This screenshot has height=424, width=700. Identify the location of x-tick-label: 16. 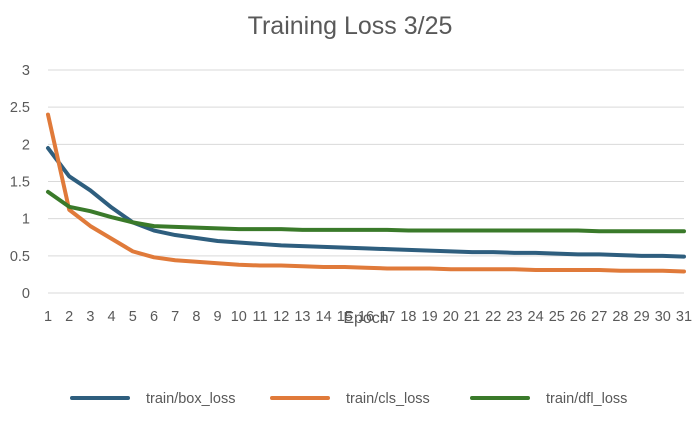
(366, 317).